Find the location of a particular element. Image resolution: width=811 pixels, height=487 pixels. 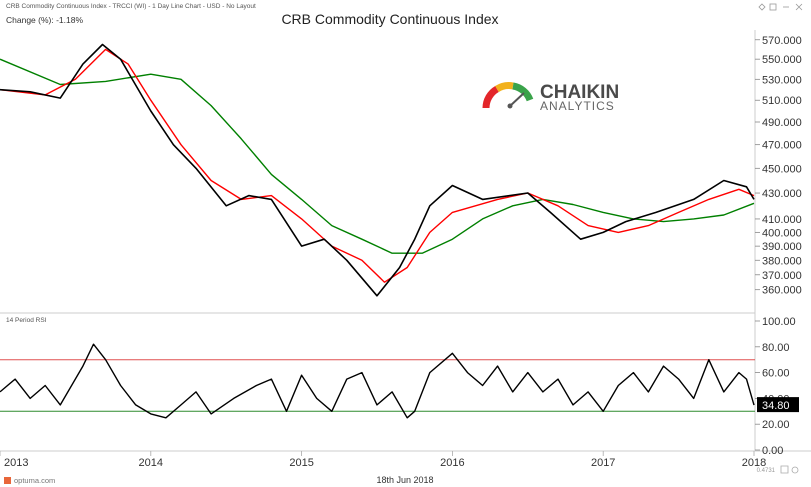

logo-line1: CHAIKIN is located at coordinates (579, 92).